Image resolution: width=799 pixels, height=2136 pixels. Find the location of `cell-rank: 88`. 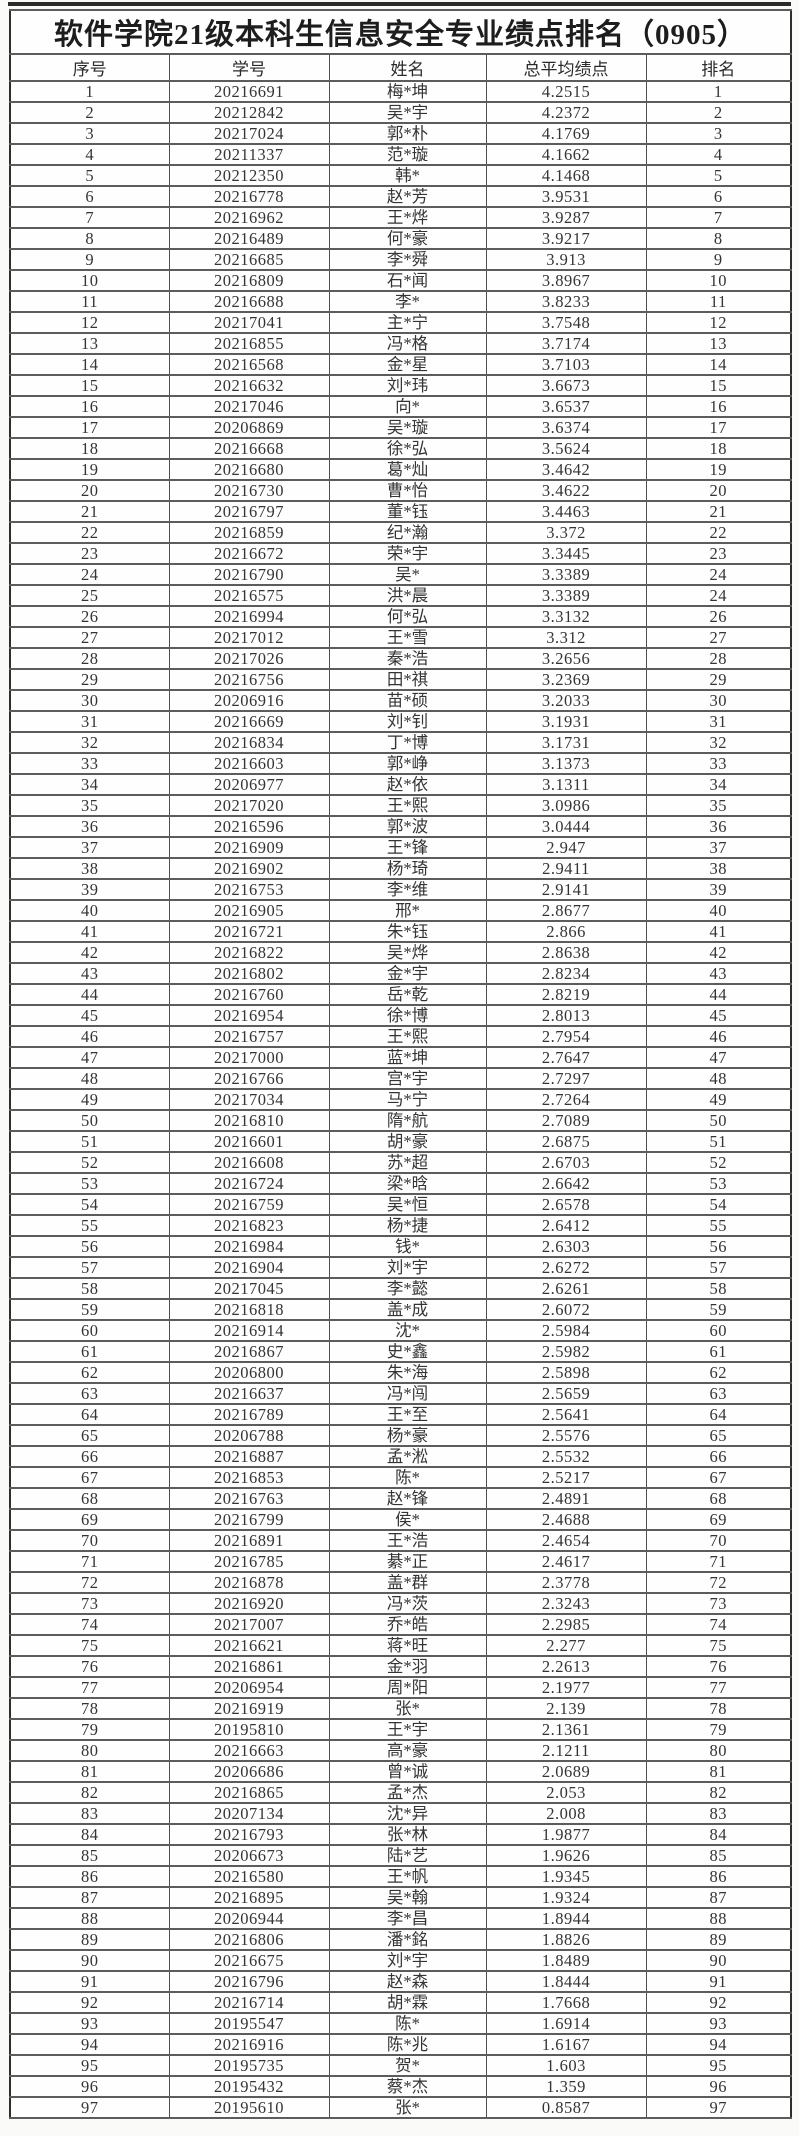

cell-rank: 88 is located at coordinates (718, 1918).